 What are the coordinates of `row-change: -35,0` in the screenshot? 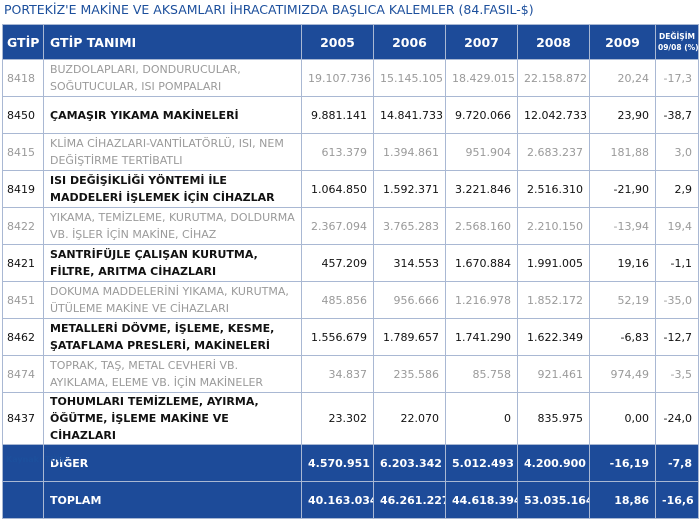 It's located at (677, 300).